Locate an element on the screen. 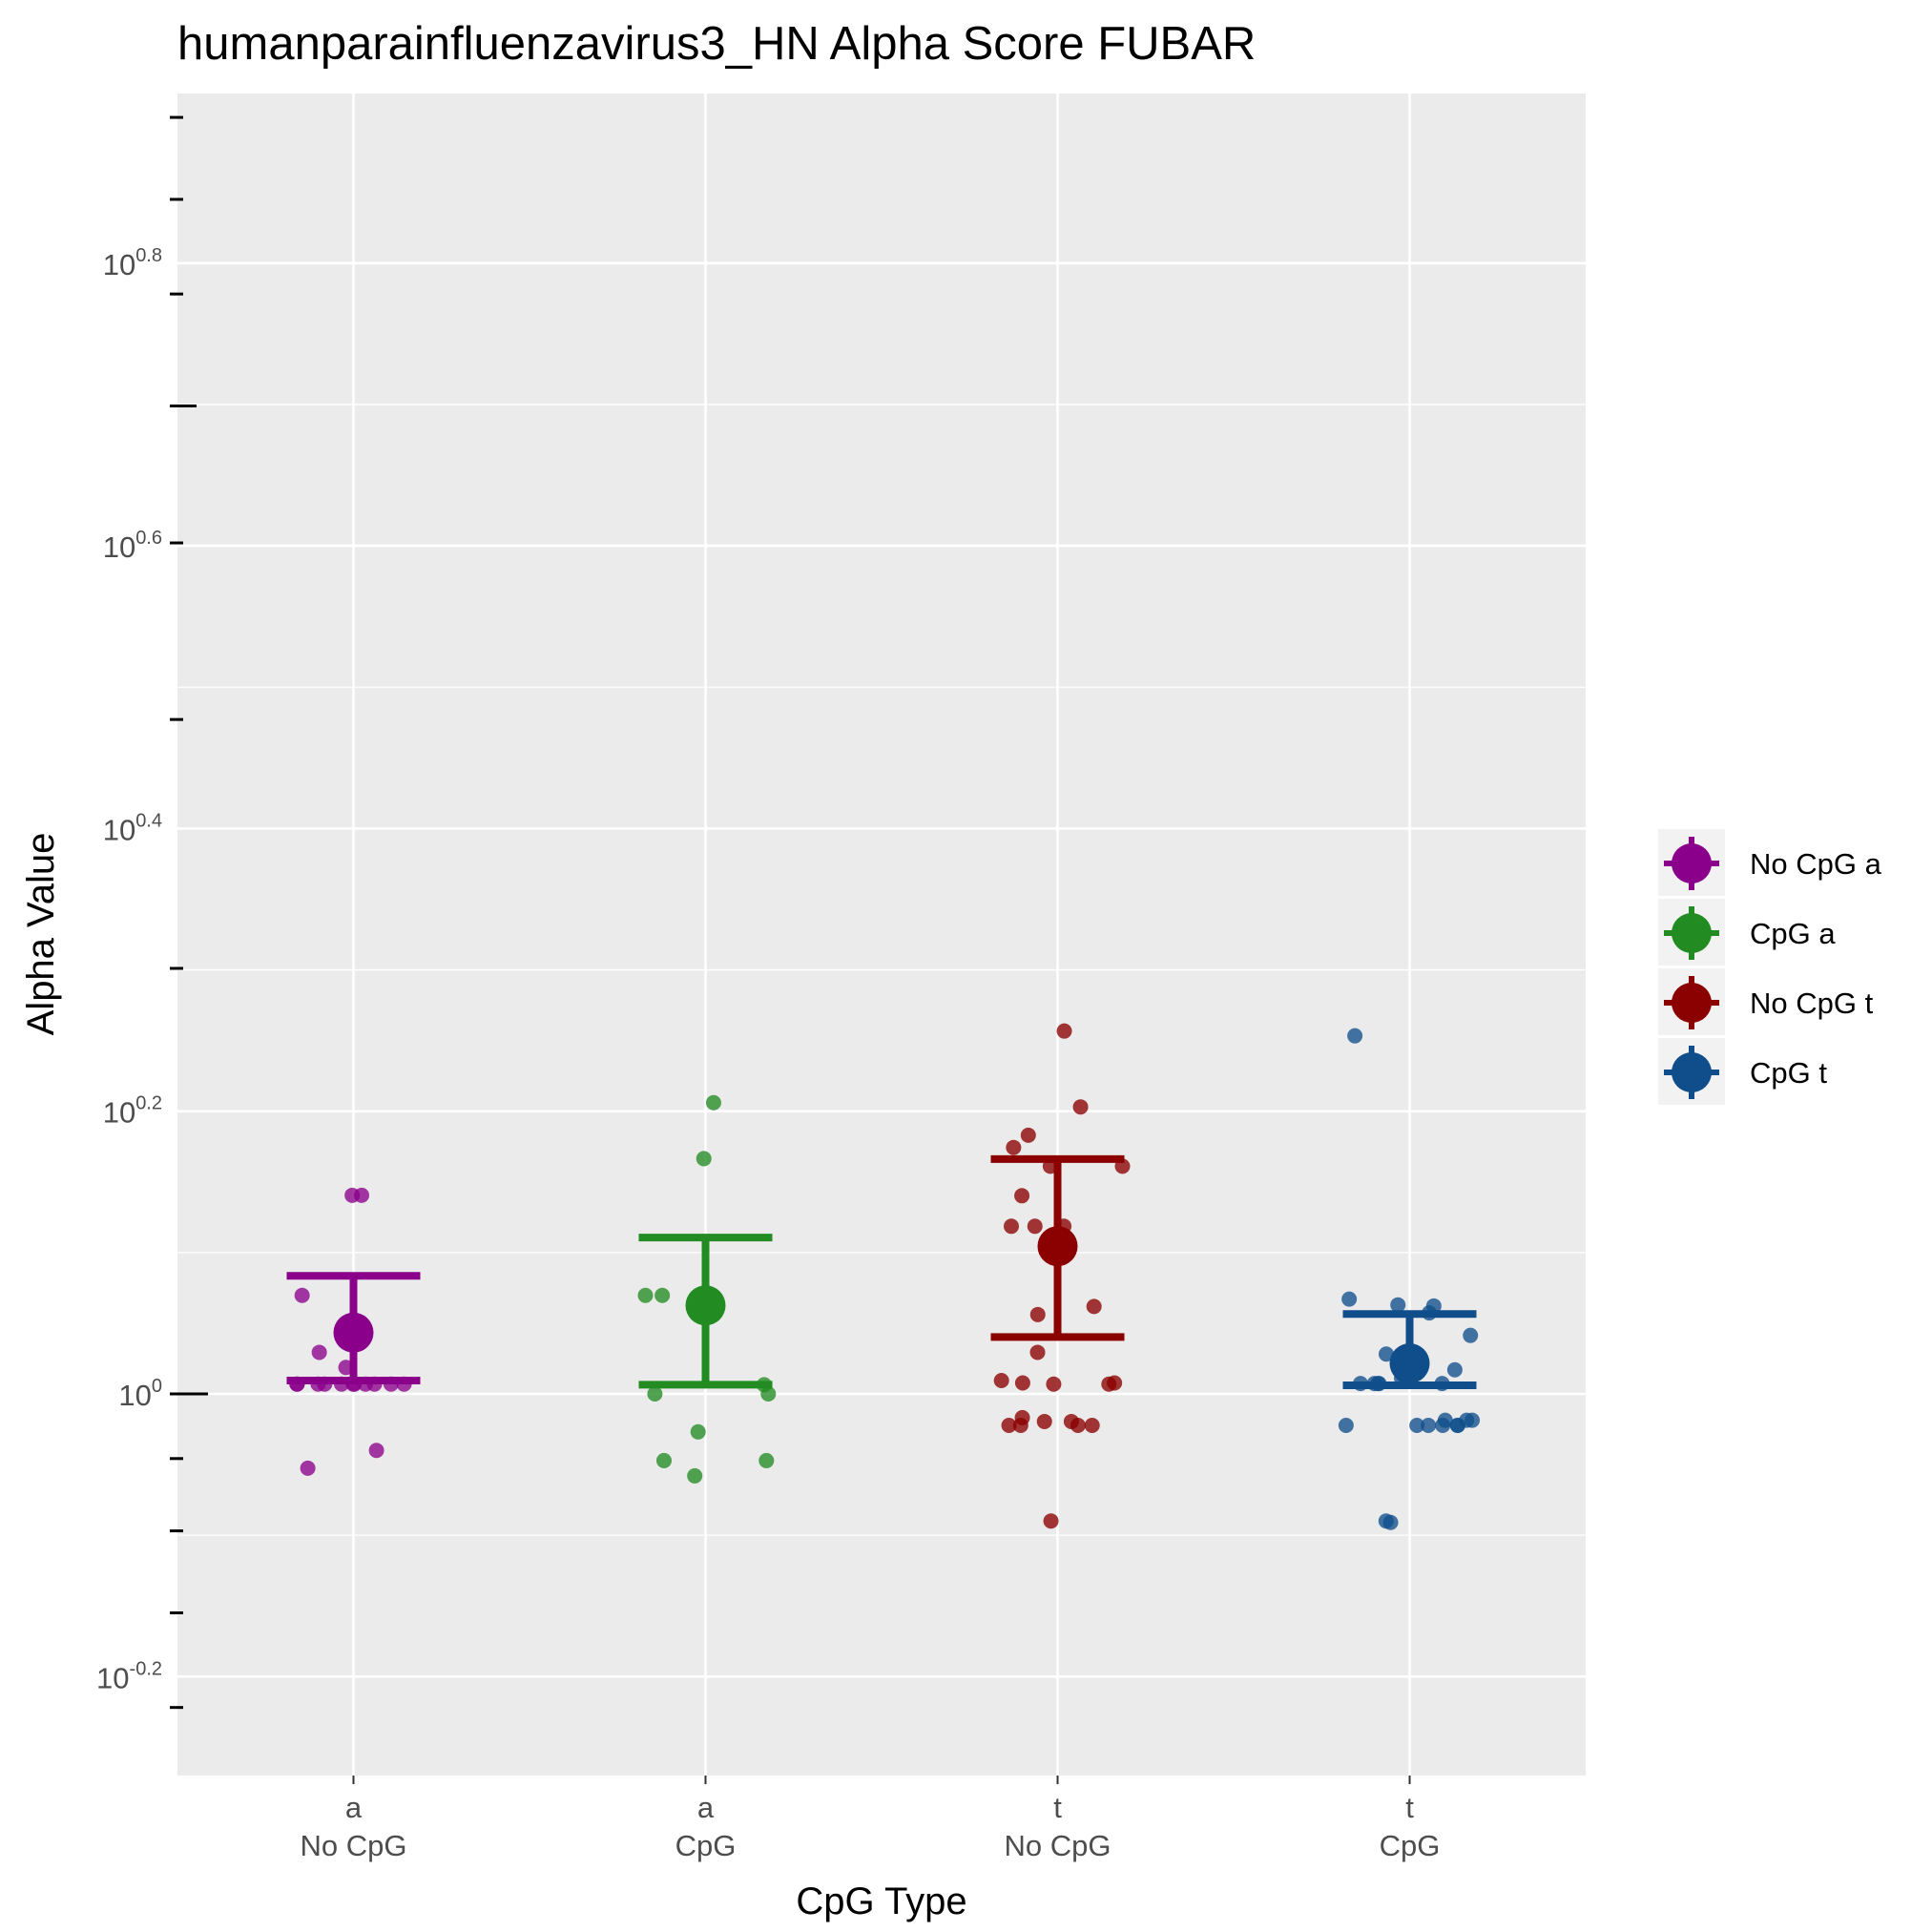 The width and height of the screenshot is (1932, 1932). y-tick-label: 10-0.2 is located at coordinates (129, 1676).